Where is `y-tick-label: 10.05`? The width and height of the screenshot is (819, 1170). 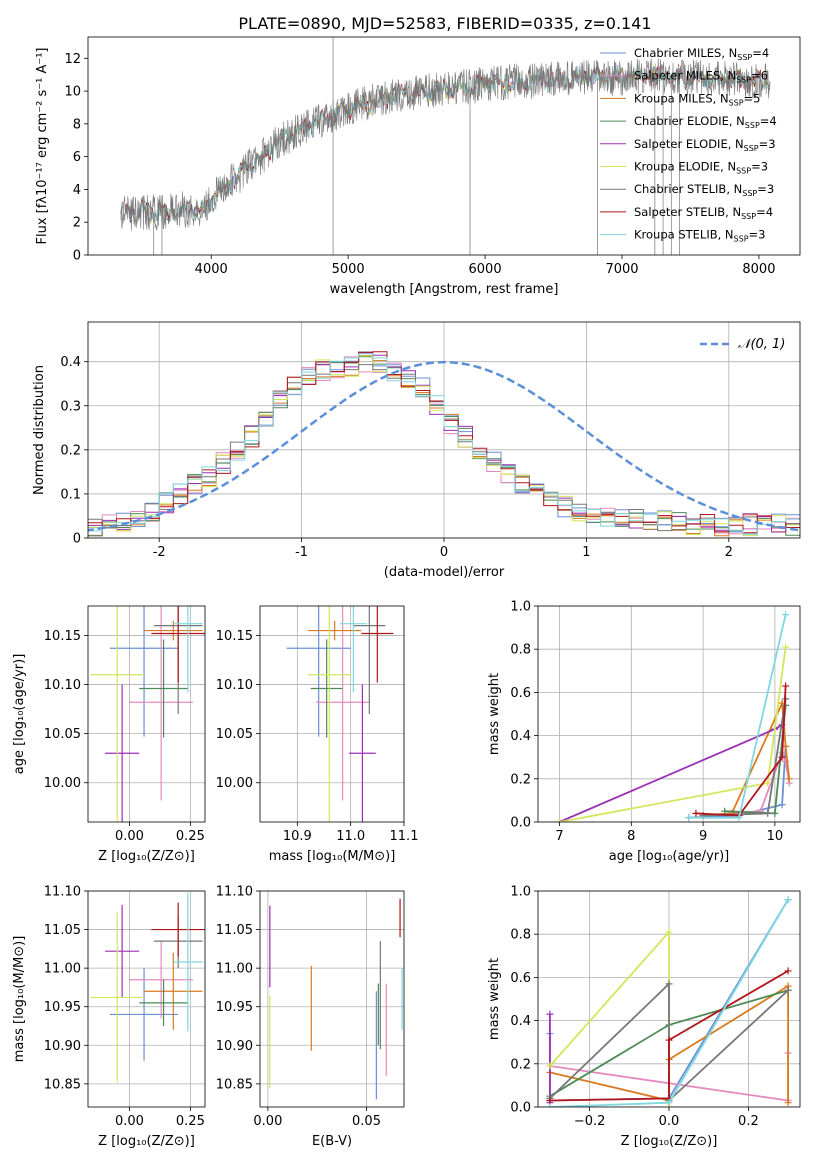
y-tick-label: 10.05 is located at coordinates (234, 734).